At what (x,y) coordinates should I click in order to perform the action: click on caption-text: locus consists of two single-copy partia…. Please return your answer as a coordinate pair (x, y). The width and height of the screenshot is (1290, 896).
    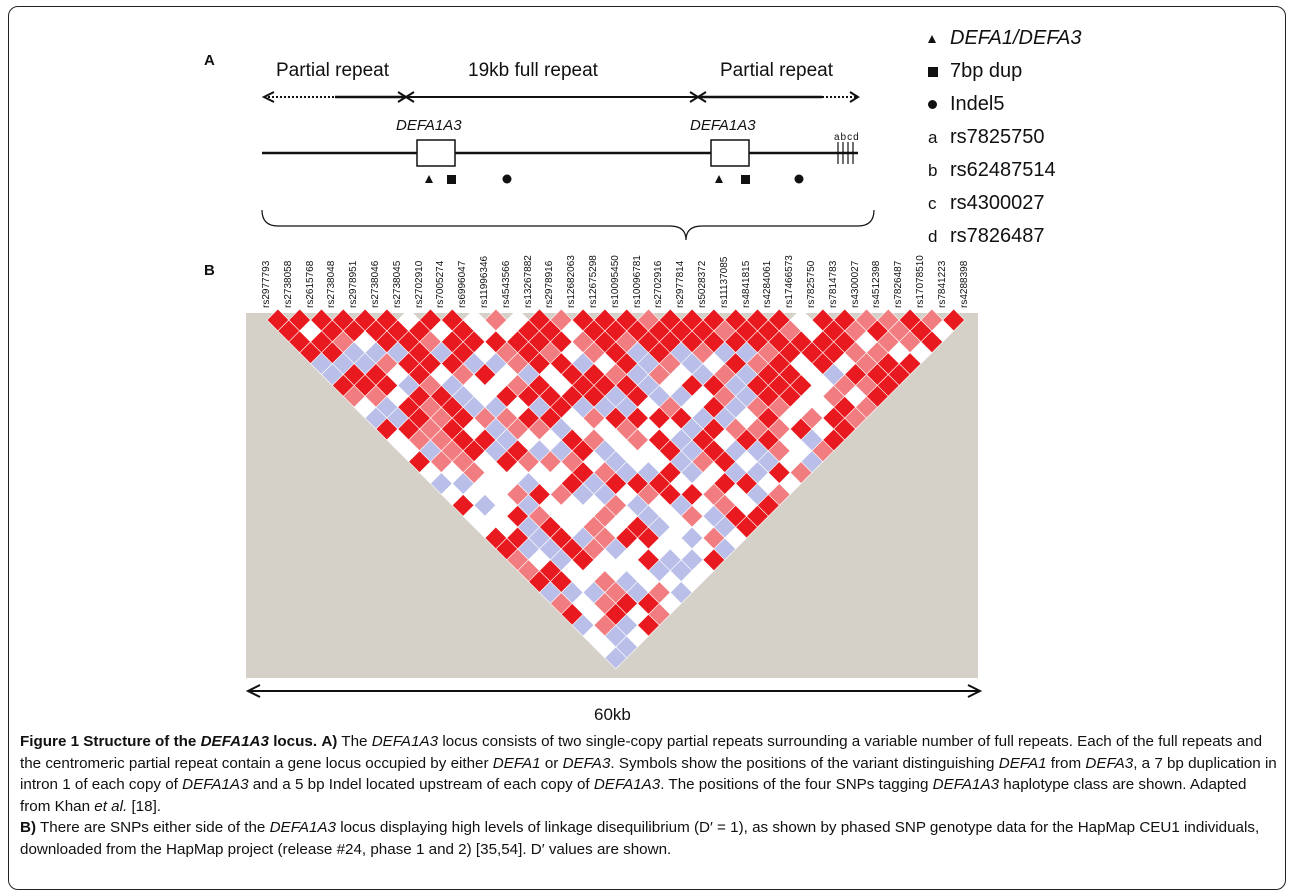
    Looking at the image, I should click on (641, 752).